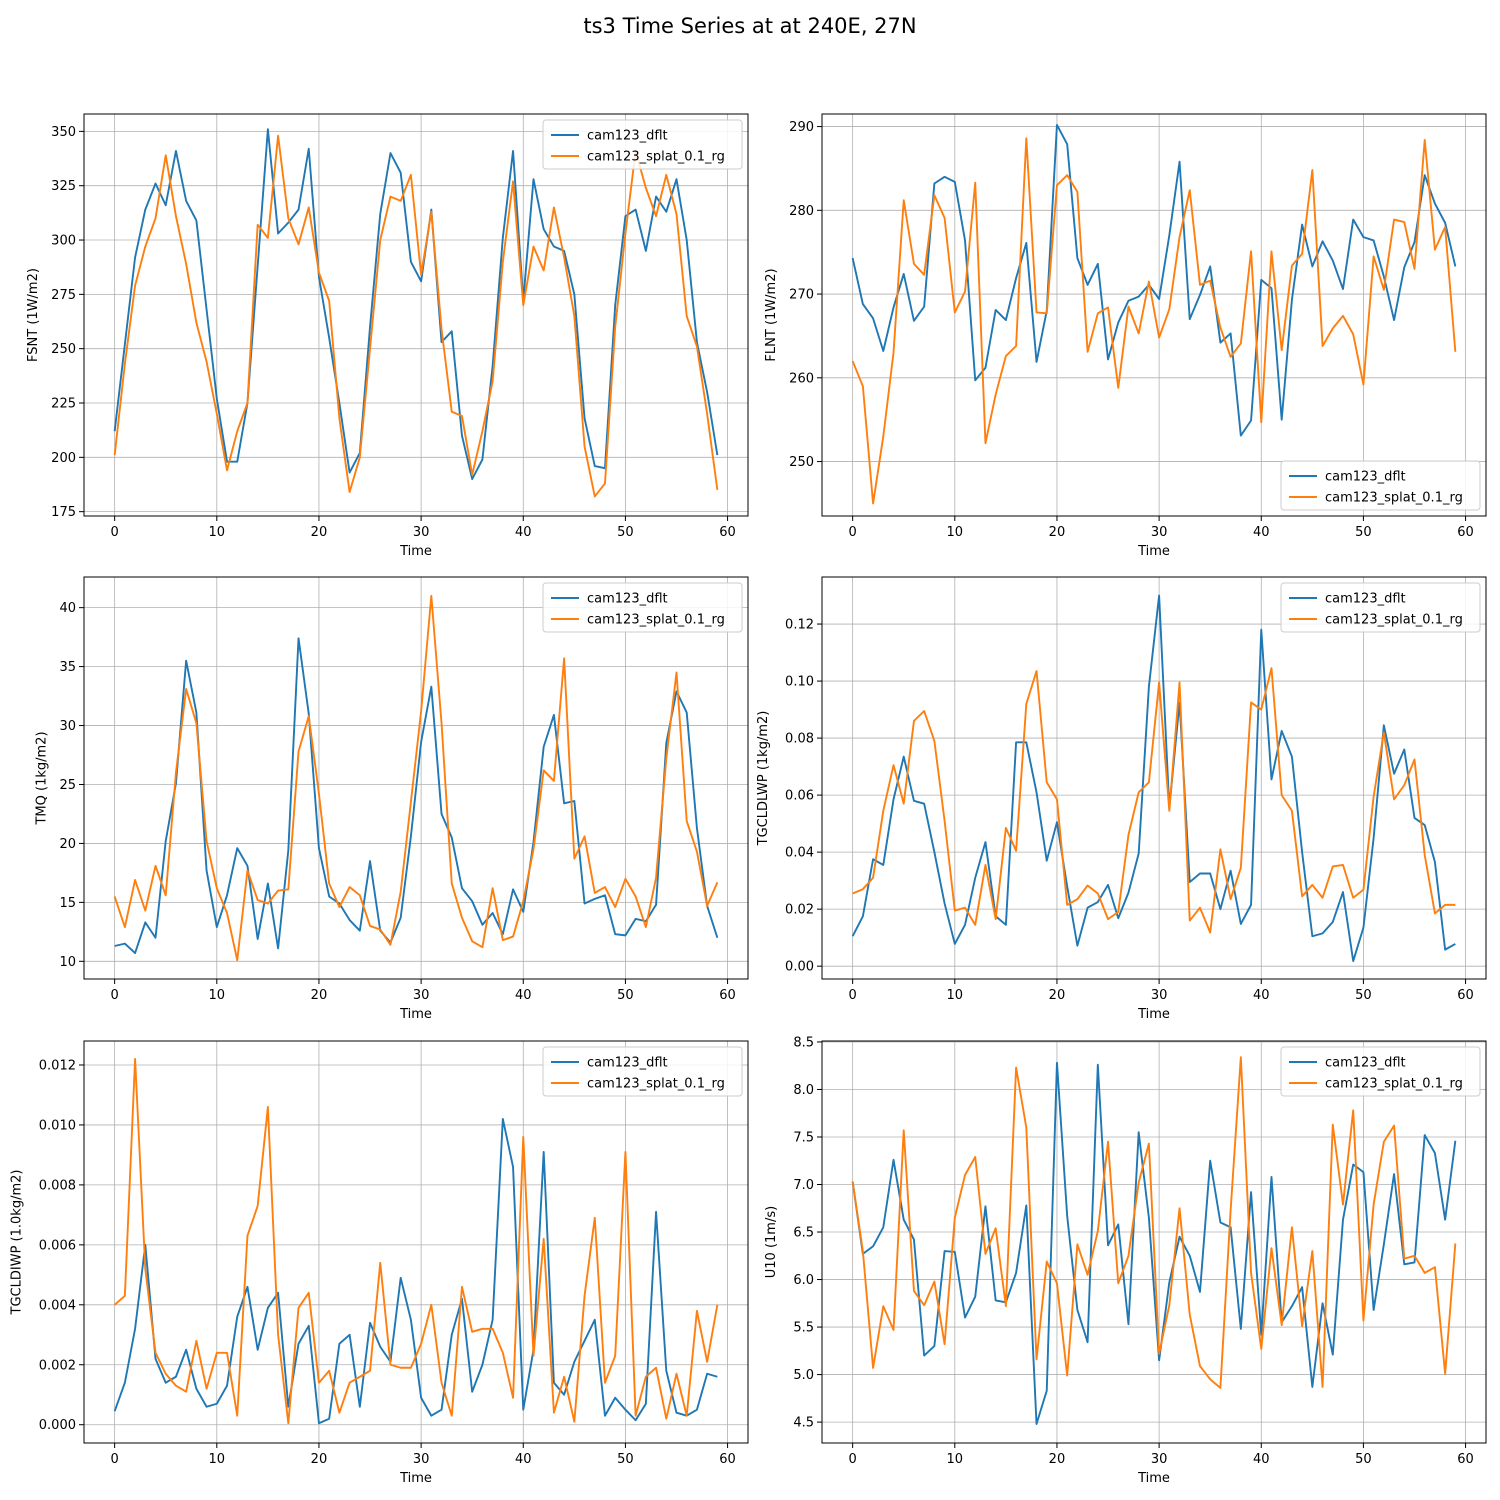 The image size is (1500, 1500). I want to click on y-tick-label: 0.000, so click(57, 1425).